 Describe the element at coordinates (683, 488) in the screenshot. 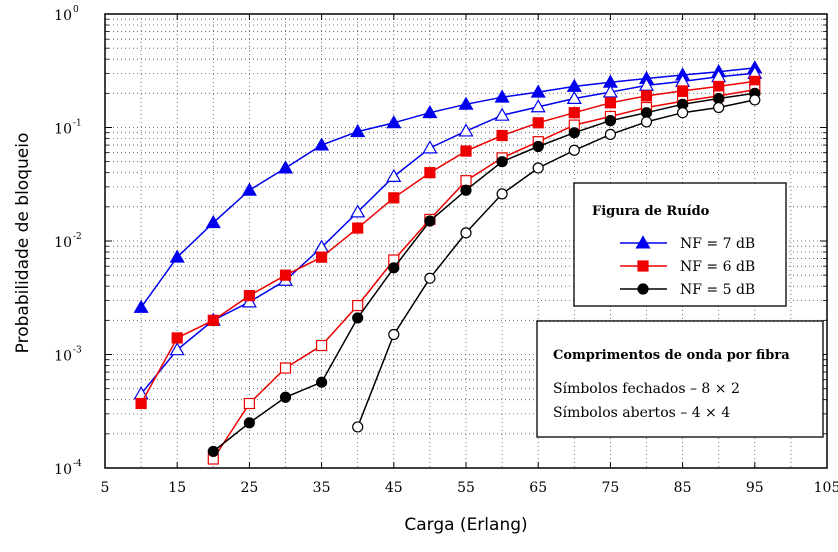

I see `x-tick-label: 85` at that location.